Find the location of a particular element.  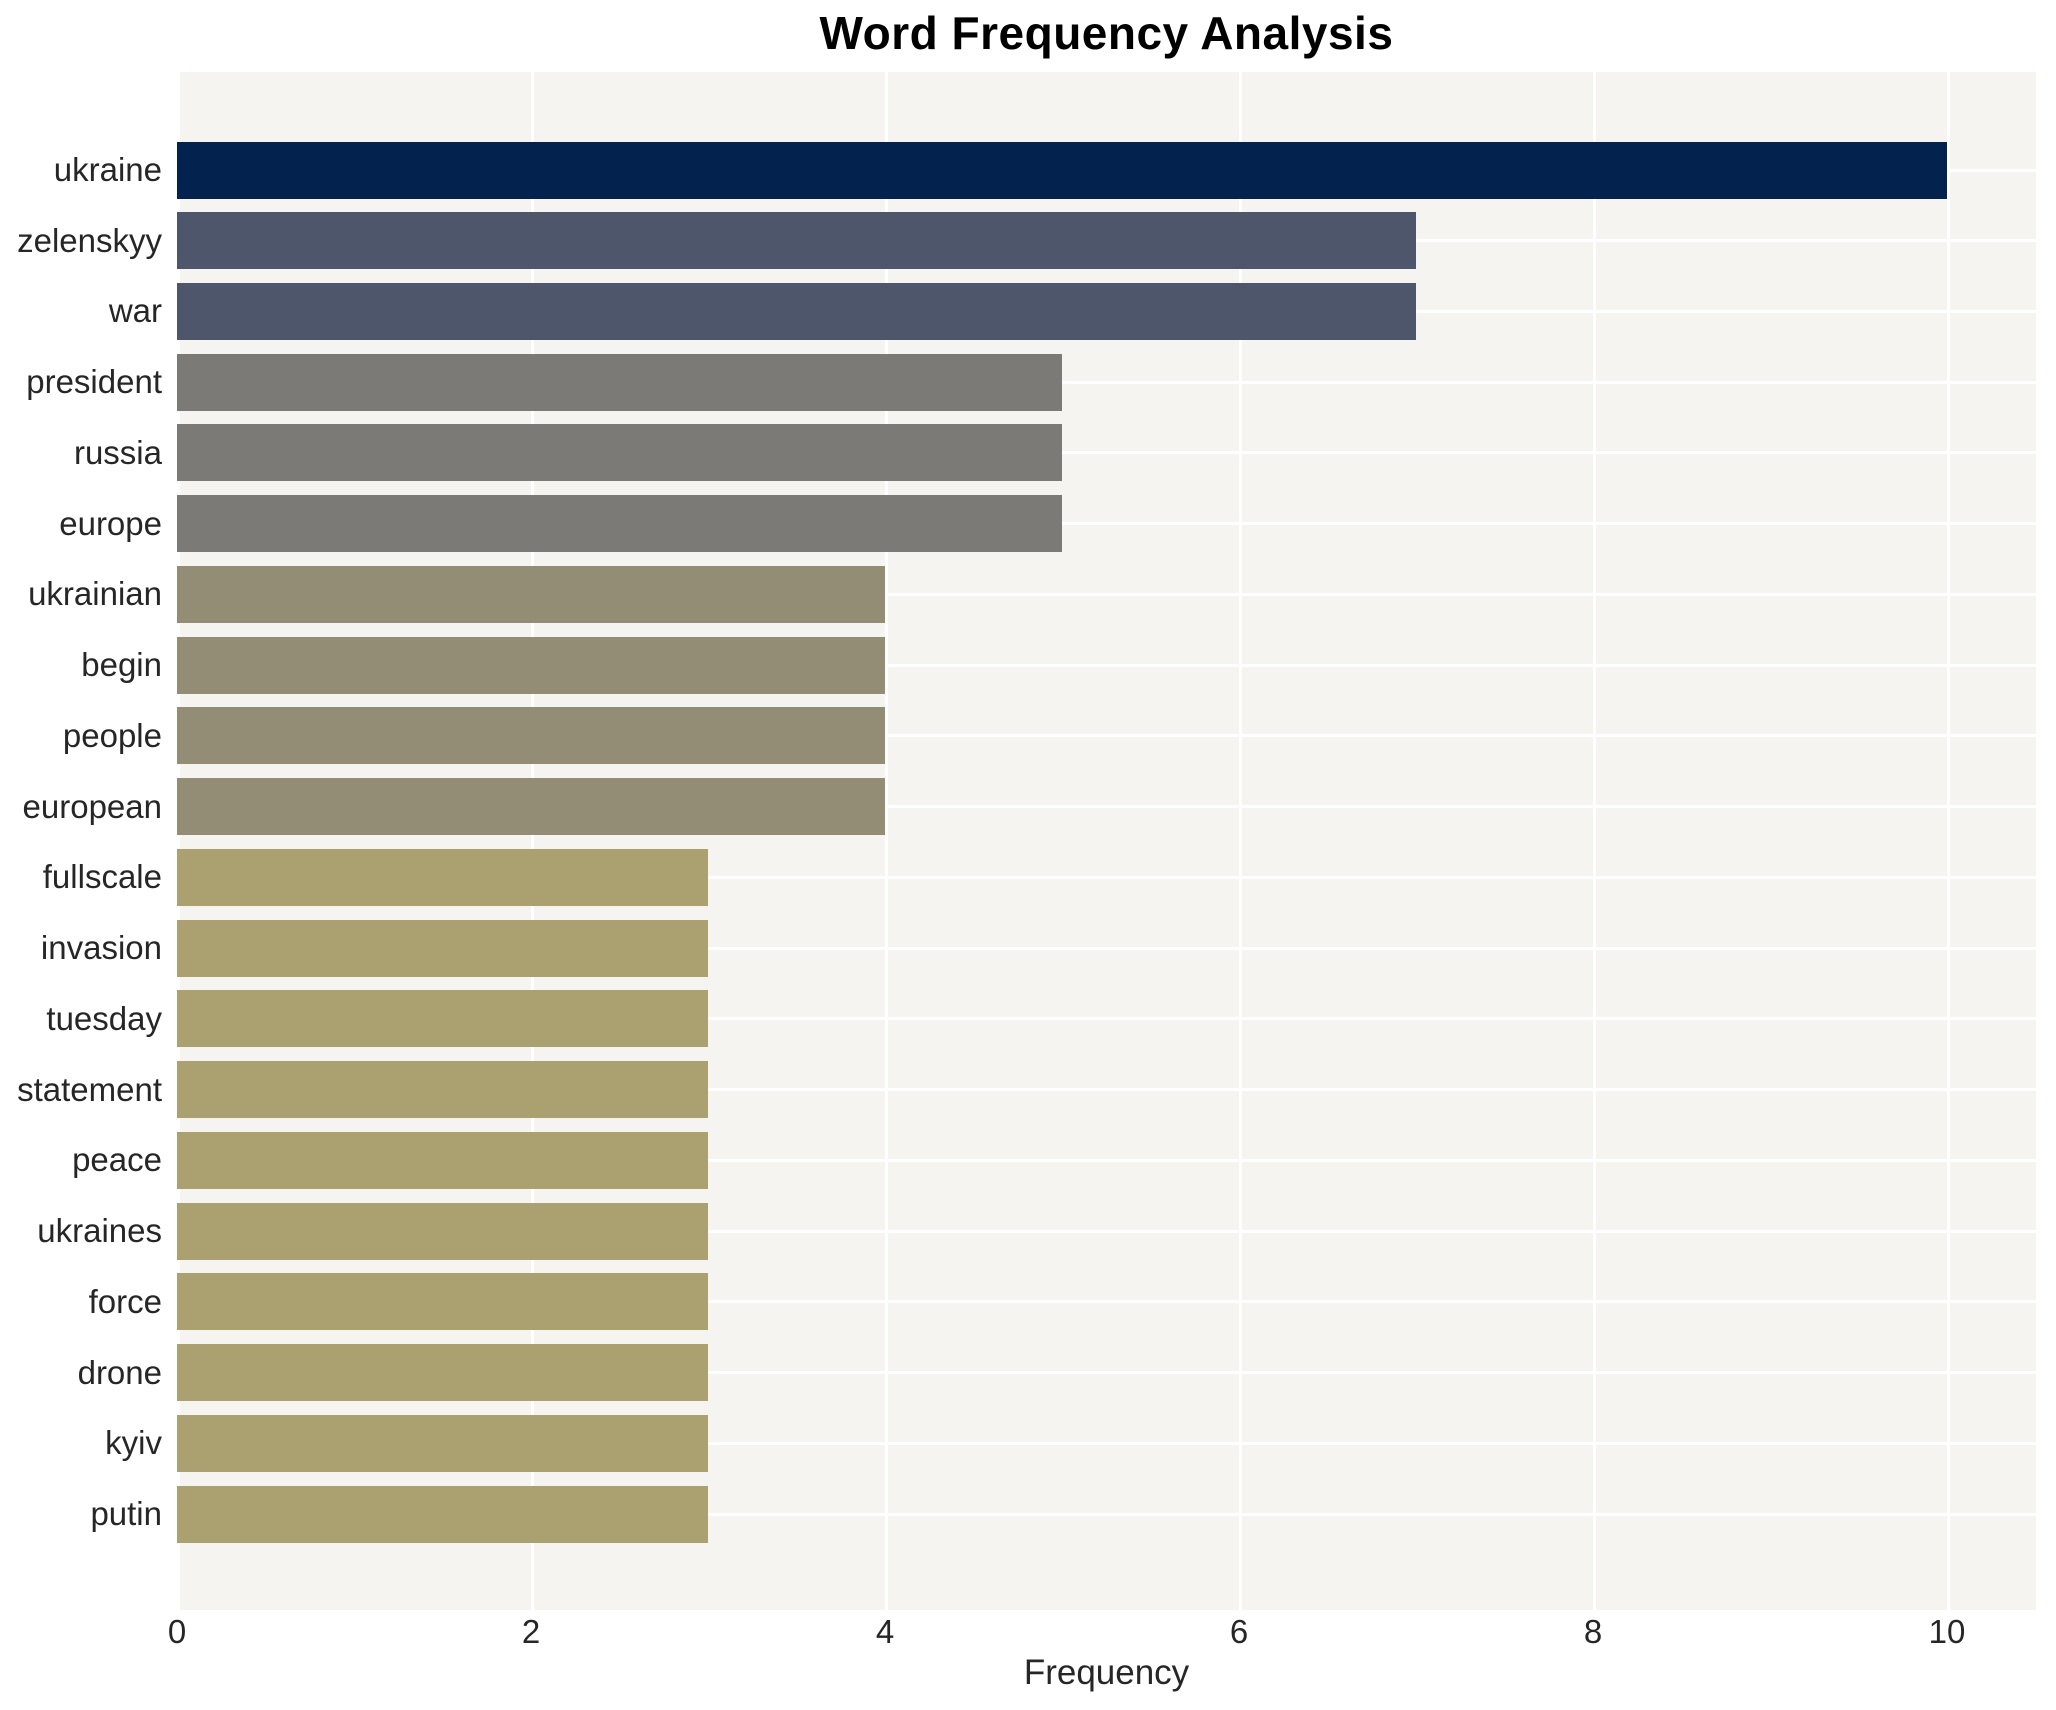

category-label: people is located at coordinates (112, 735).